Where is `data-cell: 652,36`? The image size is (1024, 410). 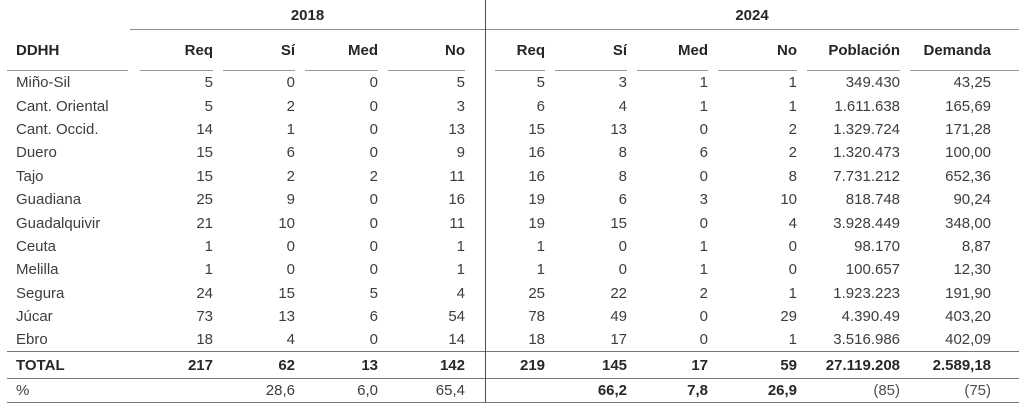 data-cell: 652,36 is located at coordinates (968, 176).